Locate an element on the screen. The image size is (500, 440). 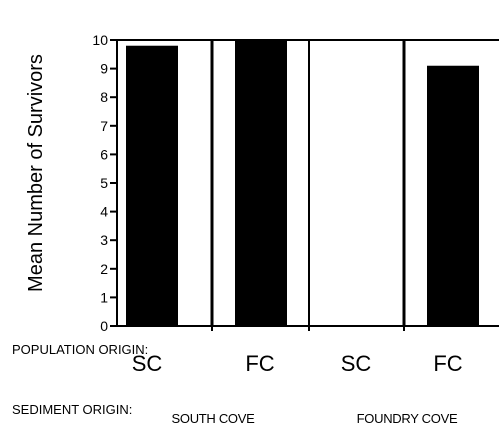
population-origin-label: POPULATION ORIGIN: is located at coordinates (80, 350).